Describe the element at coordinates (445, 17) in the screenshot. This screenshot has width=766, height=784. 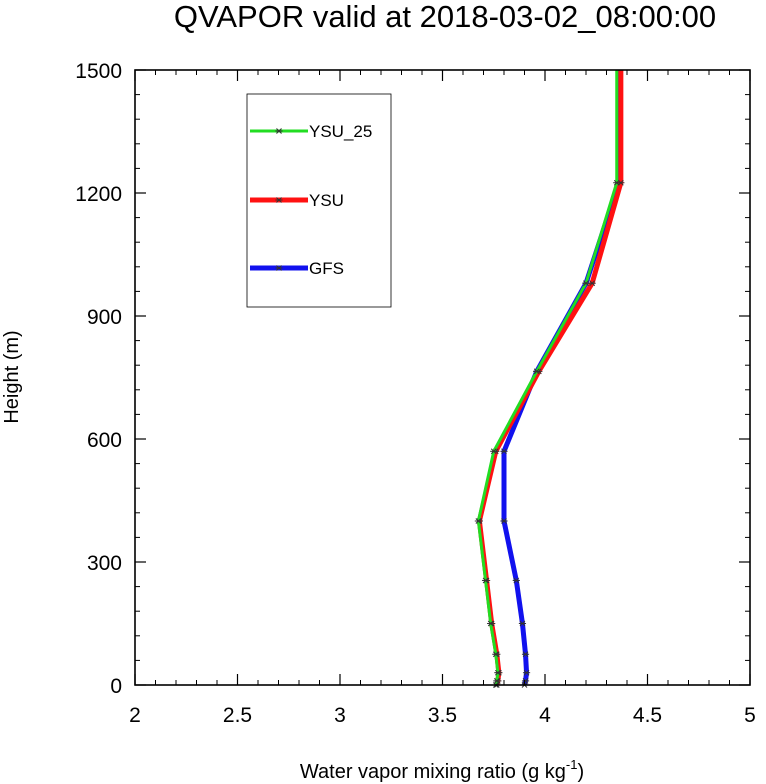
I see `chart-title: QVAPOR valid at 2018-03-02_08:00:00` at that location.